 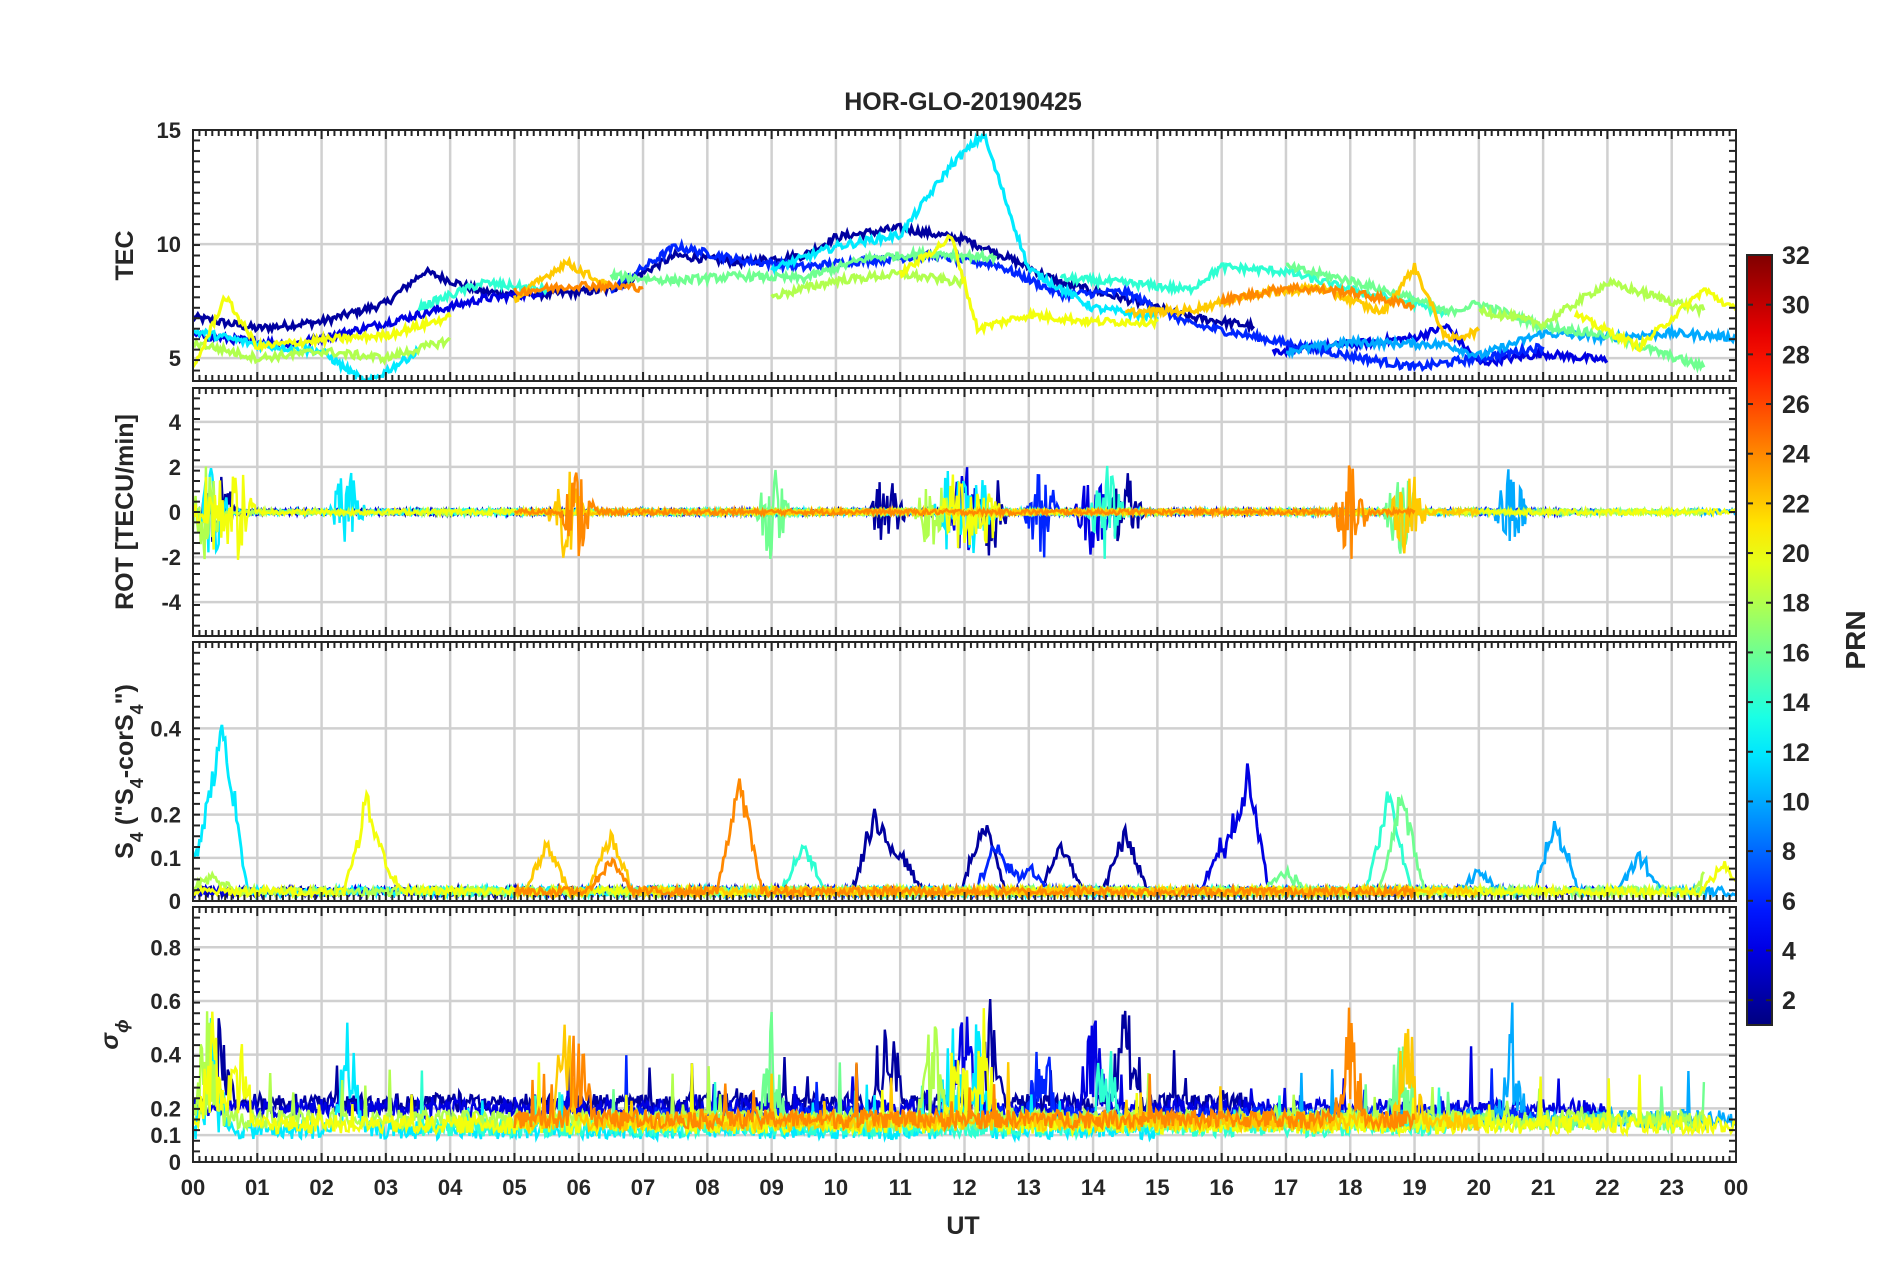 What do you see at coordinates (1093, 1187) in the screenshot?
I see `x-tick-label: 14` at bounding box center [1093, 1187].